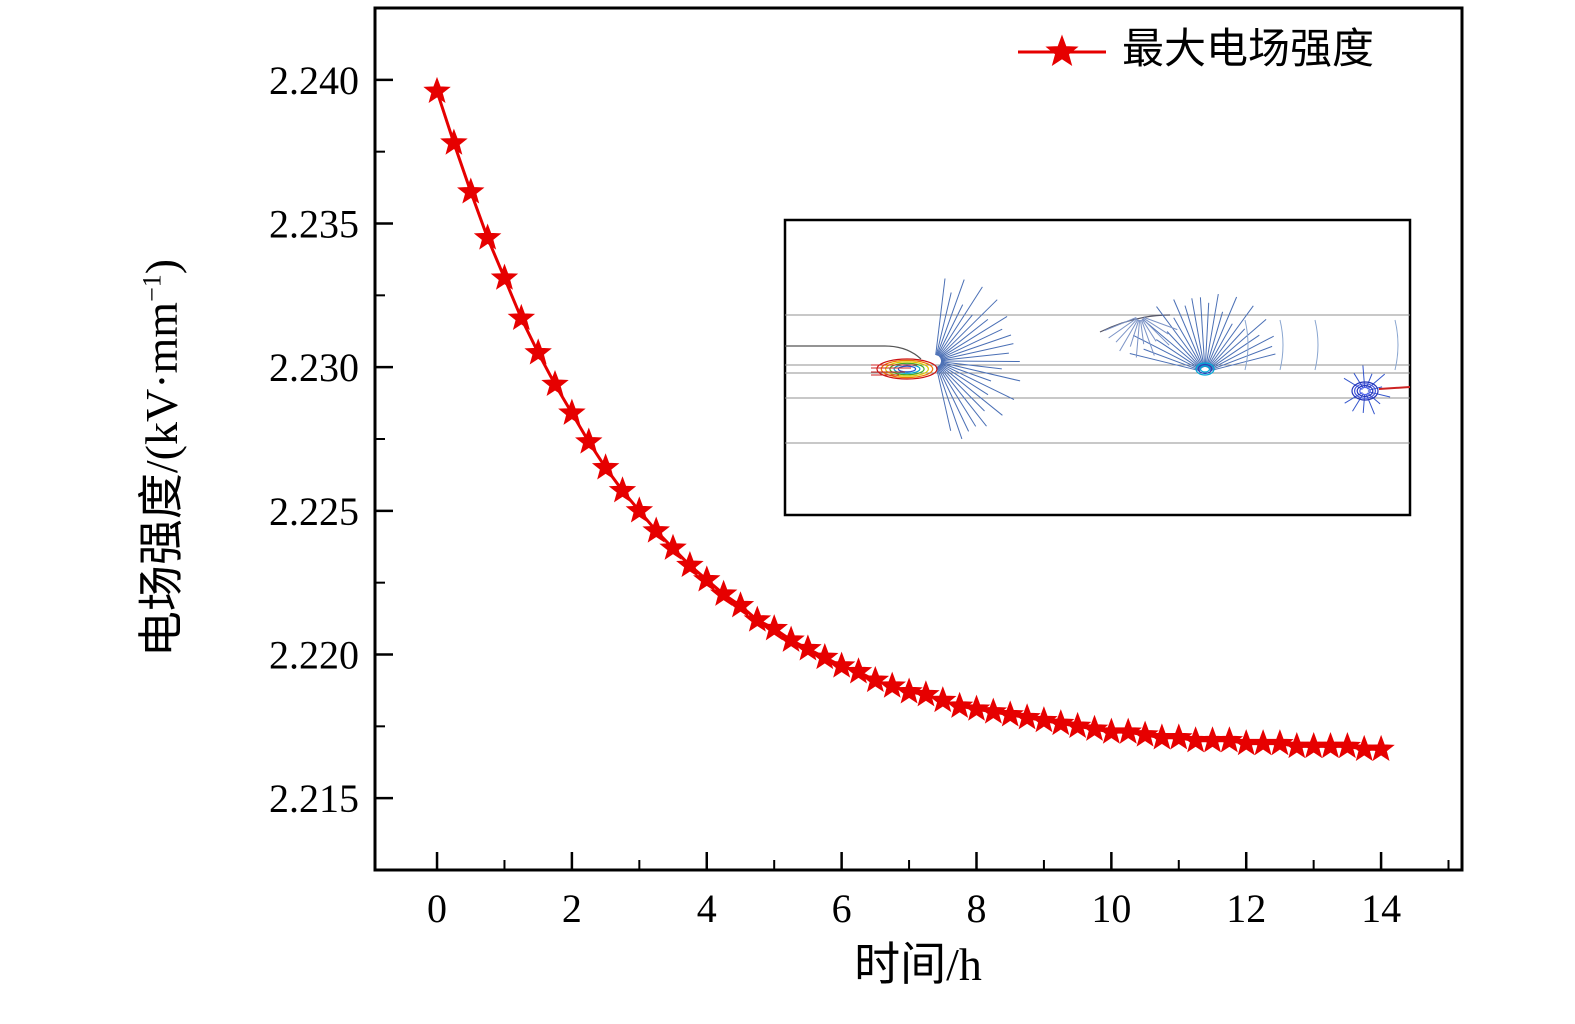  I want to click on y-tick-label: 2.230, so click(314, 367).